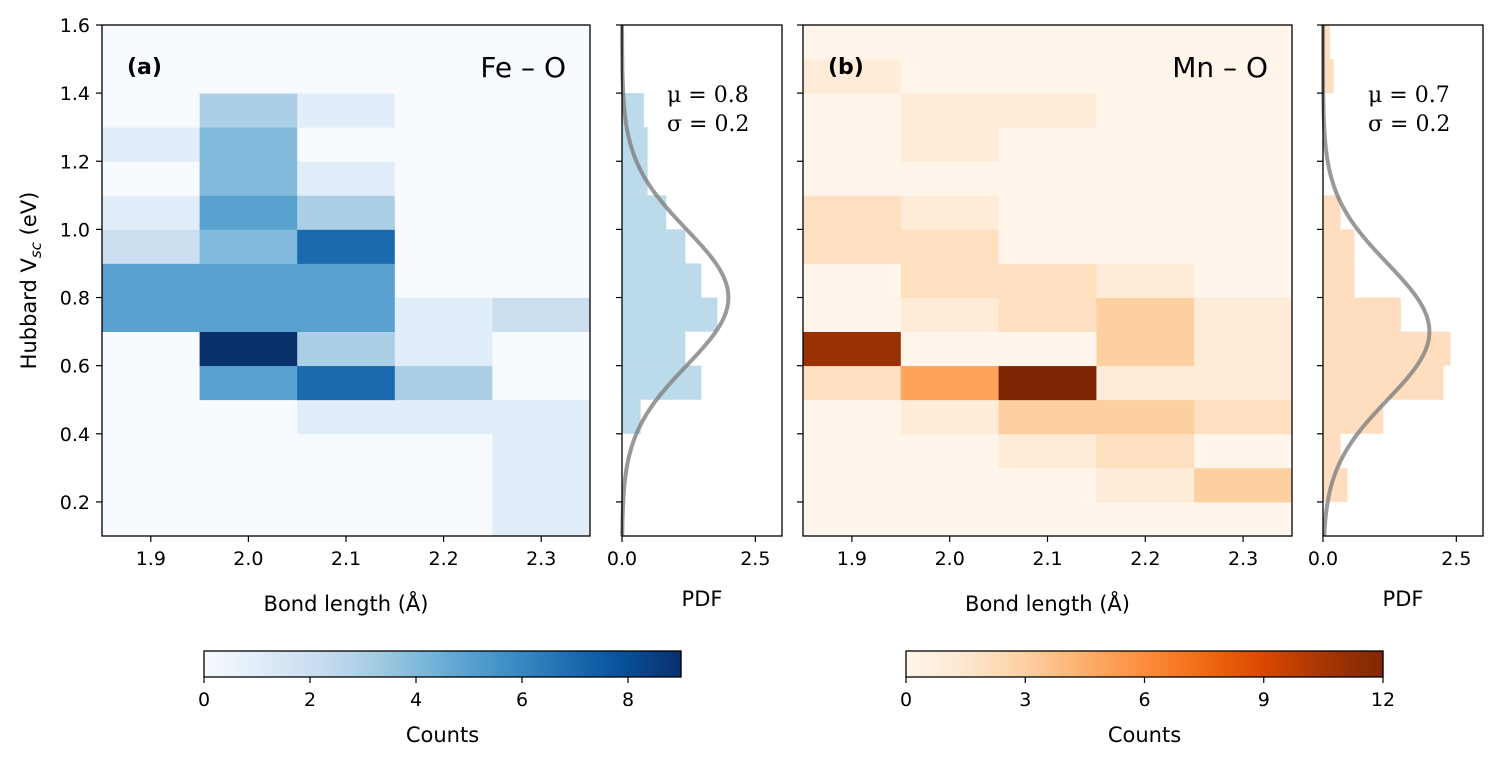  I want to click on x-tick-label: 2.2, so click(1145, 559).